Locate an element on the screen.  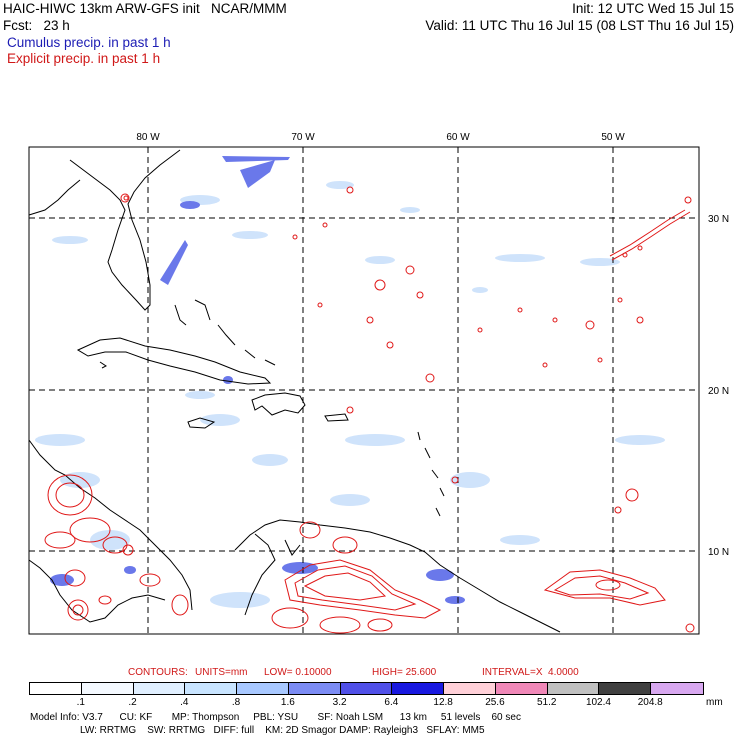
contours-label: CONTOURS: is located at coordinates (158, 672).